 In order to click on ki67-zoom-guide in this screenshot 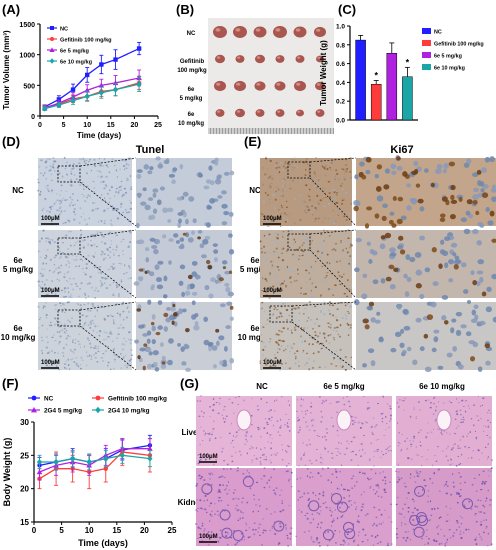, I will do `click(324, 304)`.